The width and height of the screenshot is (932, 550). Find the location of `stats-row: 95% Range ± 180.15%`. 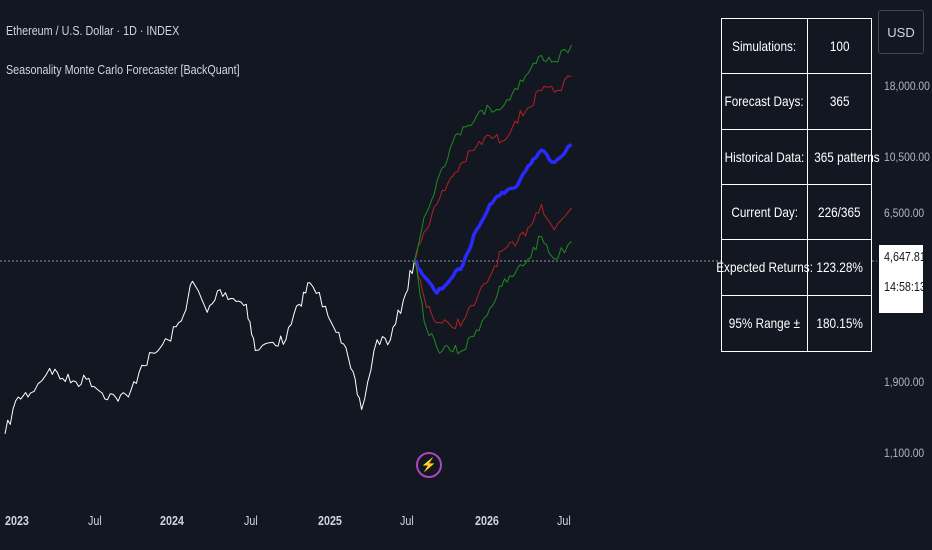

stats-row: 95% Range ± 180.15% is located at coordinates (796, 323).